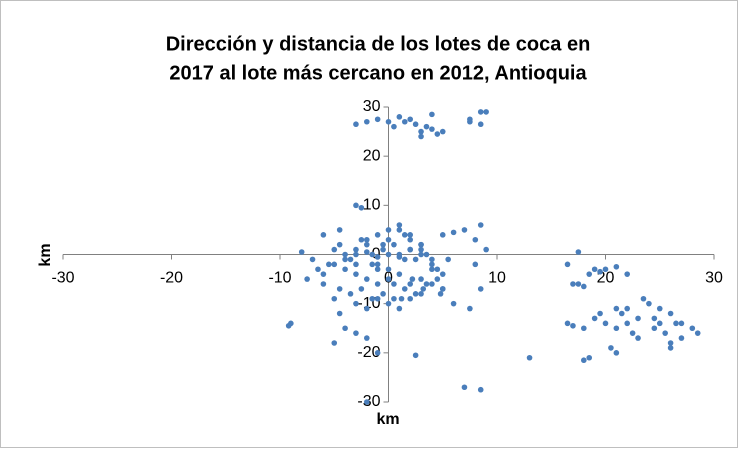 The height and width of the screenshot is (453, 738). I want to click on y-tick-label: -20, so click(368, 352).